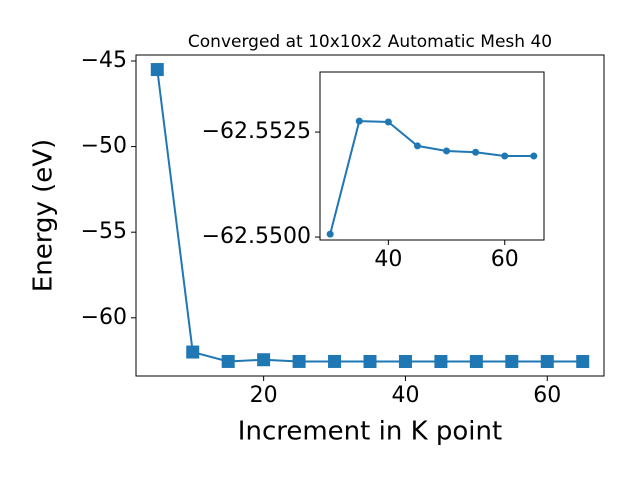 The width and height of the screenshot is (640, 480). Describe the element at coordinates (256, 131) in the screenshot. I see `y-tick-label: −62.5525` at that location.